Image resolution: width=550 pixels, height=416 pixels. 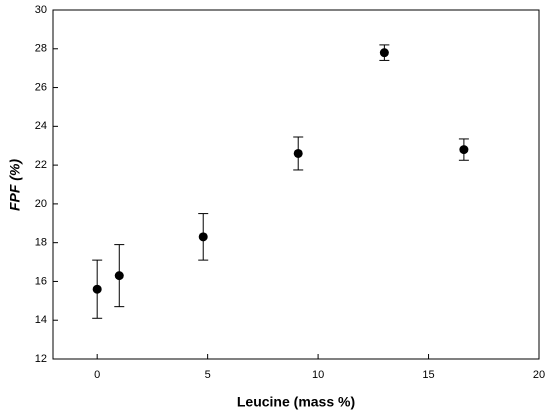 I want to click on x-axis-label: Leucine (mass %), so click(x=296, y=402).